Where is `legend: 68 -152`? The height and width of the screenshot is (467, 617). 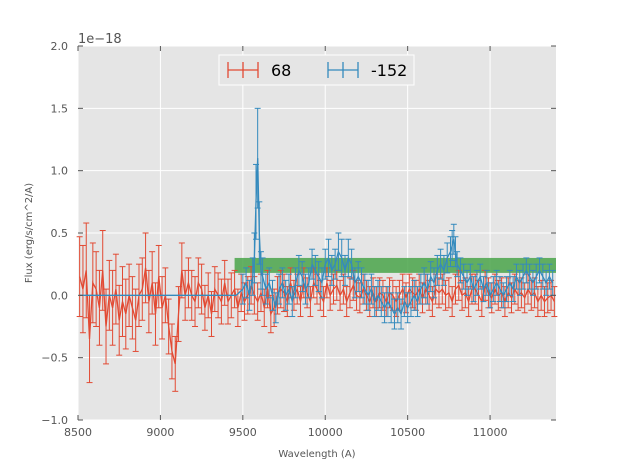 legend: 68 -152 is located at coordinates (316, 70).